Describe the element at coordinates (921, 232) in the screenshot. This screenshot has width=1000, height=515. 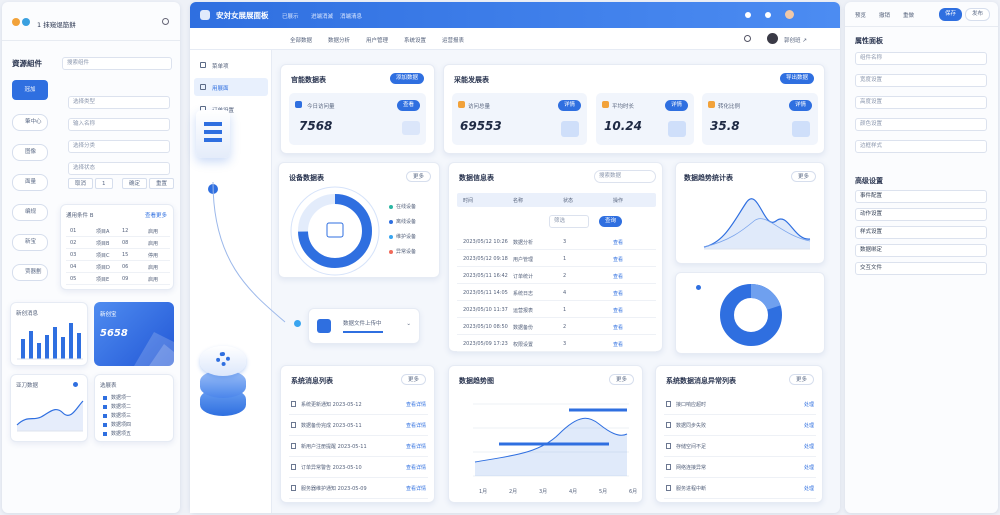
I see `adv-field: 样式设置` at that location.